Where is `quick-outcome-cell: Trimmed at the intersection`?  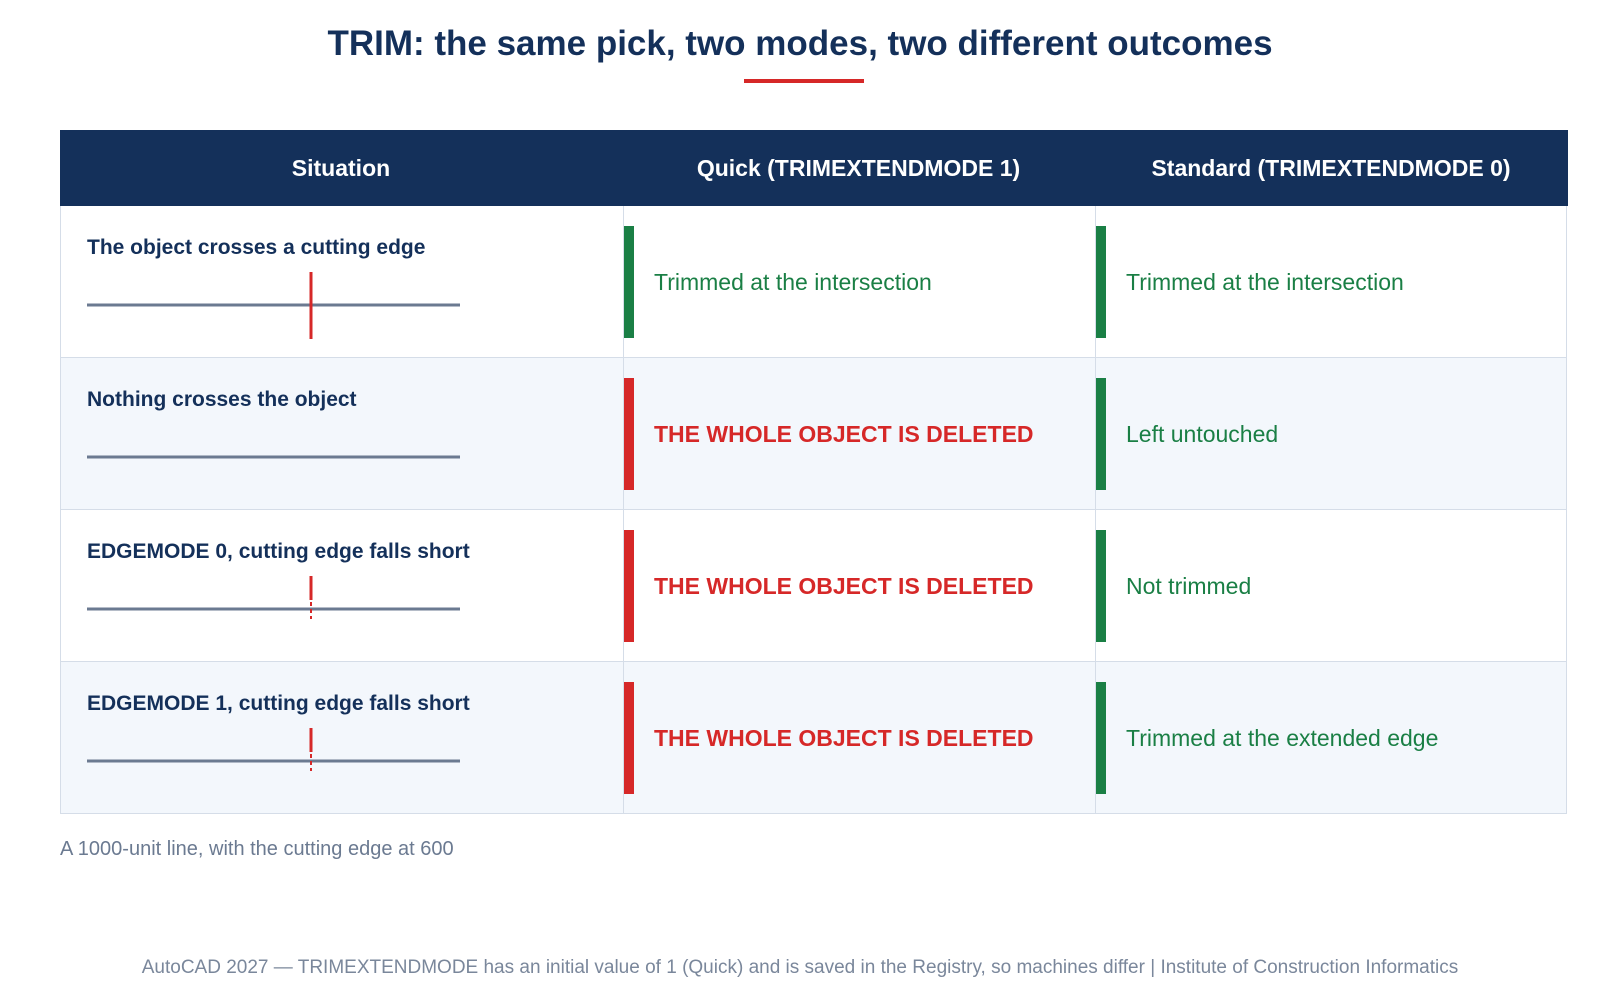 quick-outcome-cell: Trimmed at the intersection is located at coordinates (860, 281).